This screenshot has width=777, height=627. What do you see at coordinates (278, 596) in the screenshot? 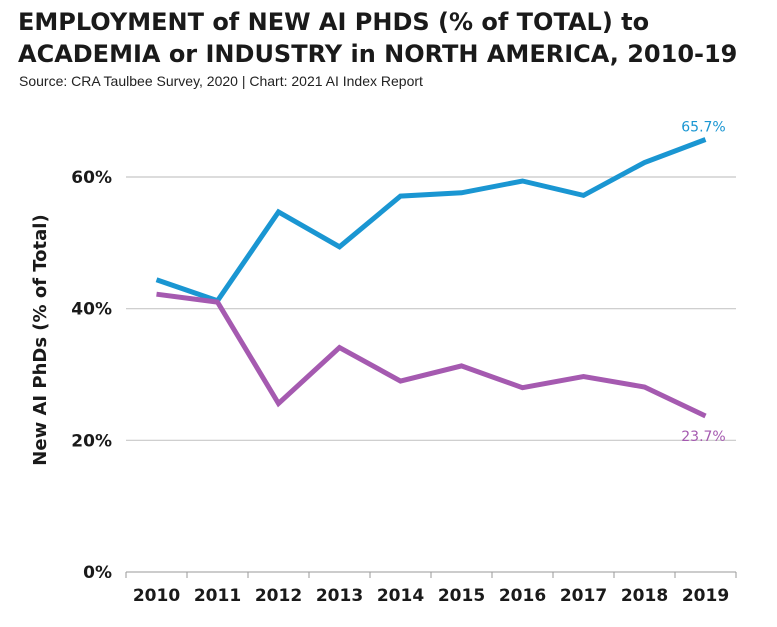
I see `x-tick-label-2012: 2012` at bounding box center [278, 596].